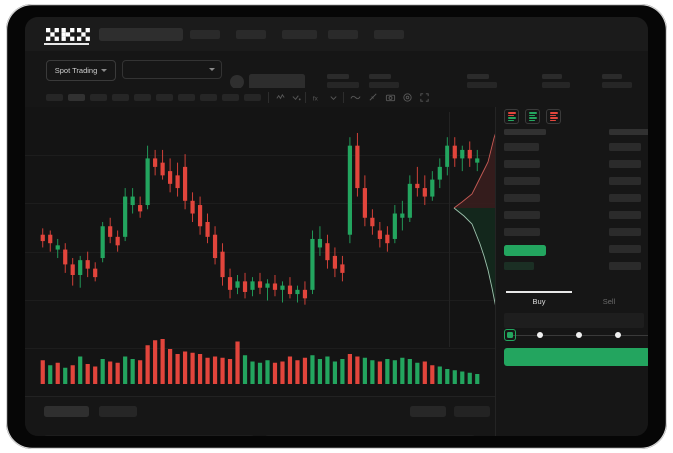 This screenshot has width=673, height=453. Describe the element at coordinates (355, 97) in the screenshot. I see `wave-chart-icon` at that location.